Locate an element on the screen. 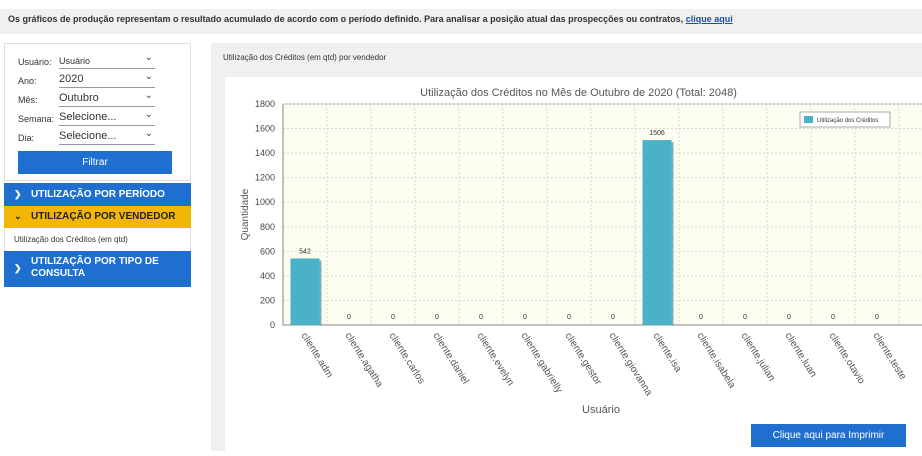 The image size is (922, 456). x-tick-label: cliente.carlos is located at coordinates (406, 358).